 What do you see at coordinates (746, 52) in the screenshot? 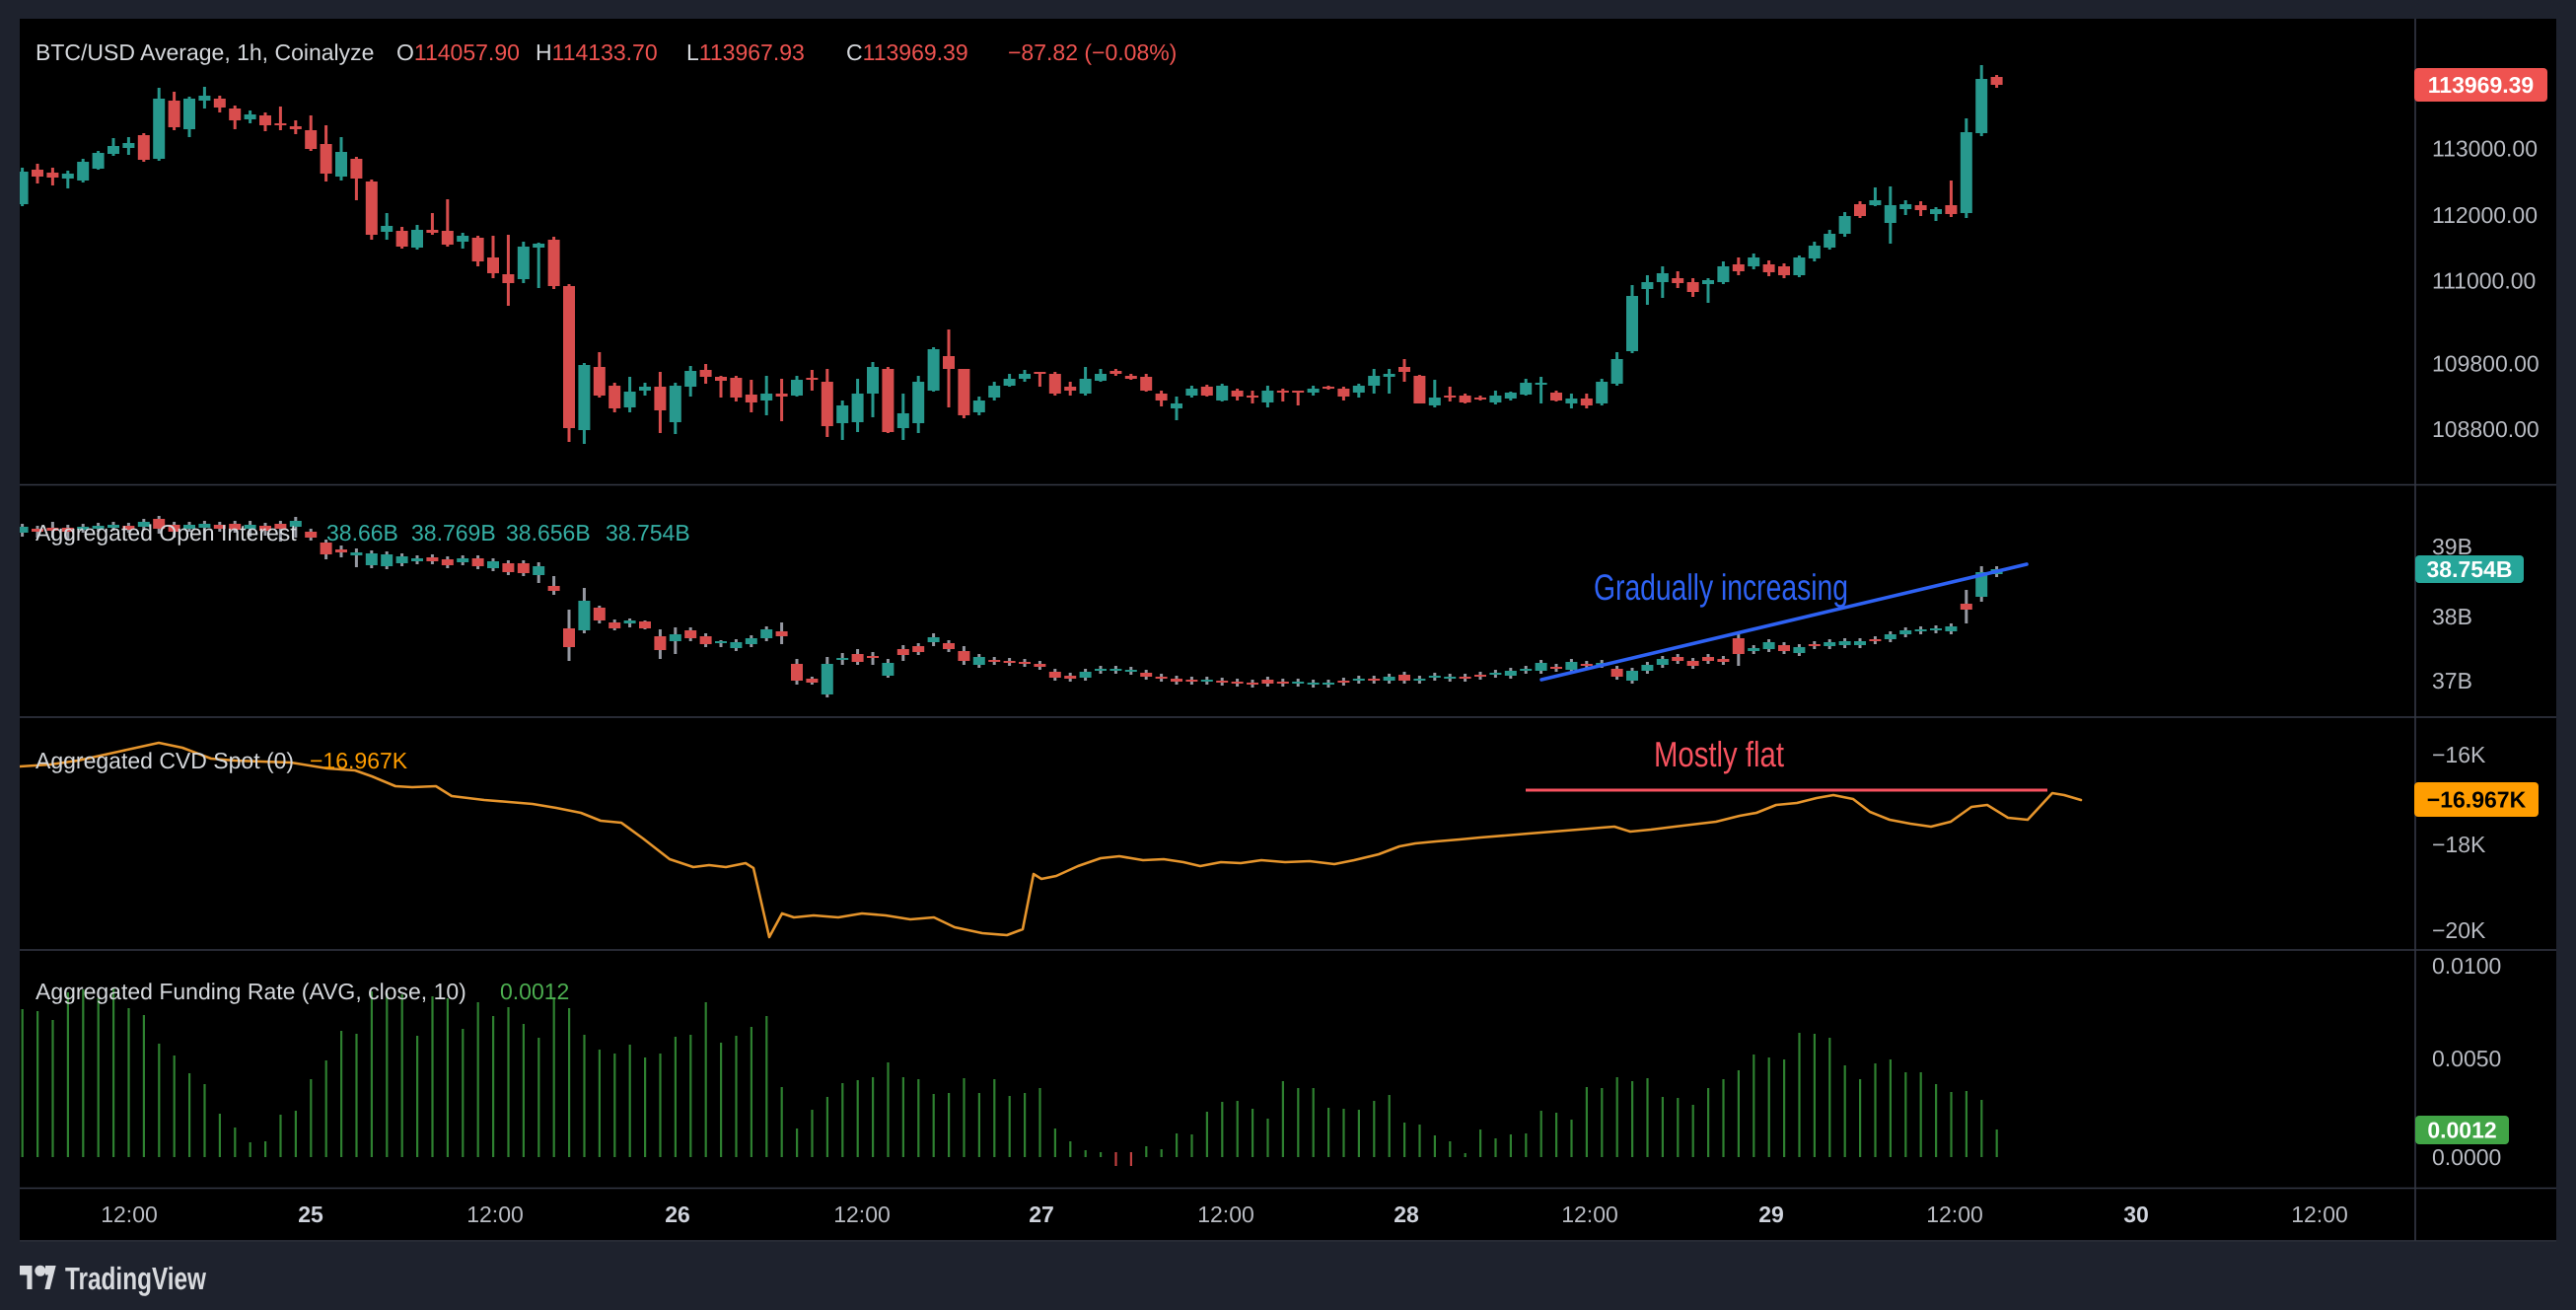
I see `svg-text: L113967.93` at bounding box center [746, 52].